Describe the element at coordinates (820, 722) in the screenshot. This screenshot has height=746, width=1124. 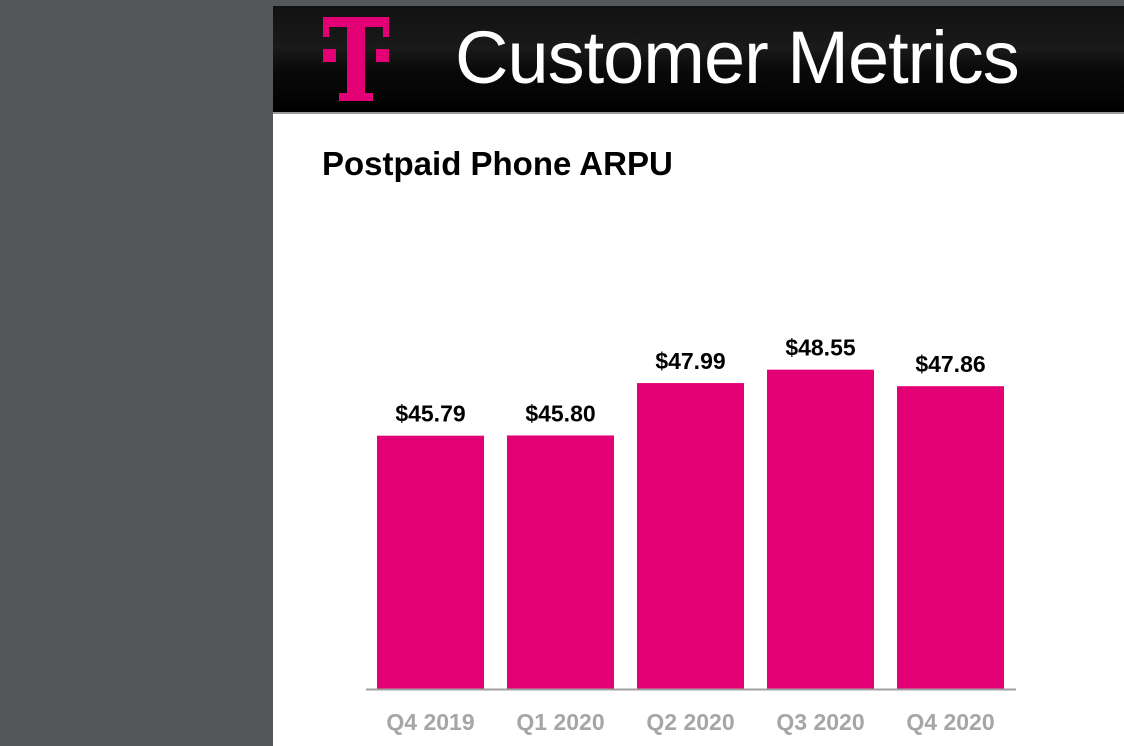
I see `x-tick-label: Q3 2020` at that location.